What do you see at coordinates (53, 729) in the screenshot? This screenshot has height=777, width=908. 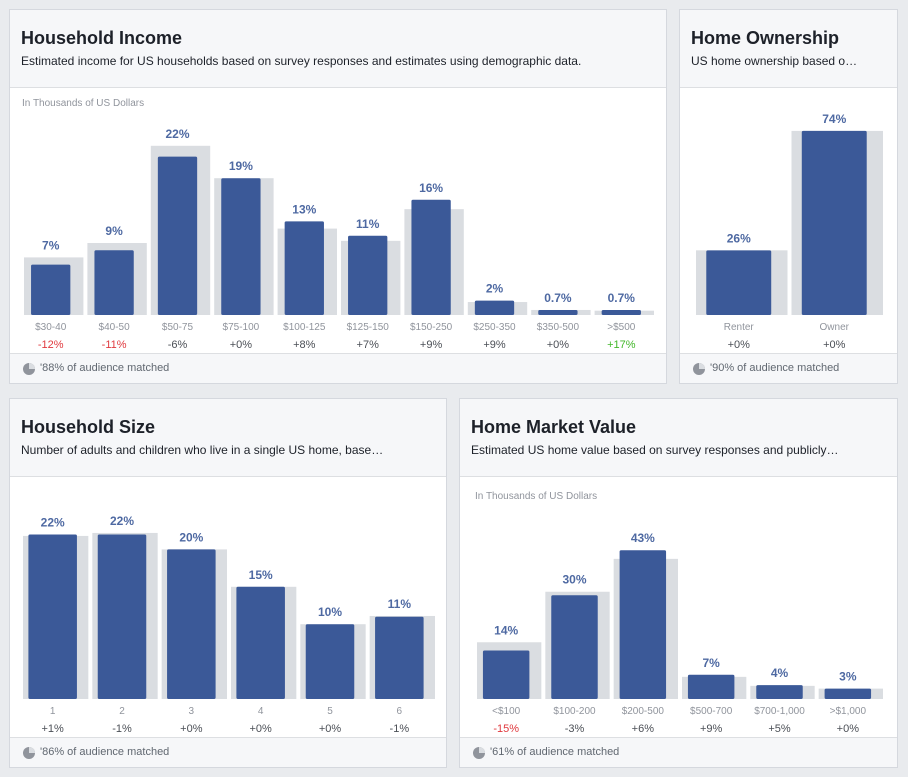 I see `change-label: +1%` at bounding box center [53, 729].